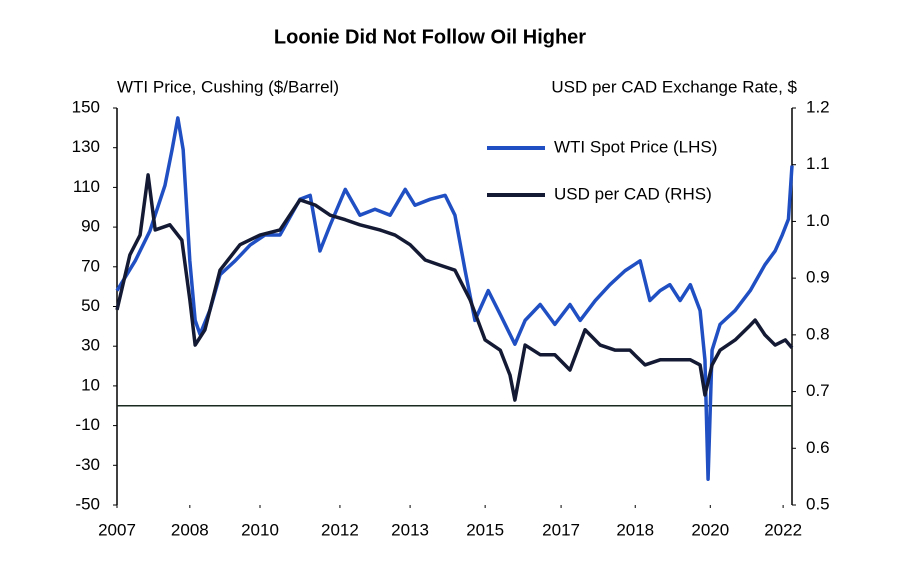 The width and height of the screenshot is (900, 565). Describe the element at coordinates (783, 529) in the screenshot. I see `x-tick-label: 2022` at that location.